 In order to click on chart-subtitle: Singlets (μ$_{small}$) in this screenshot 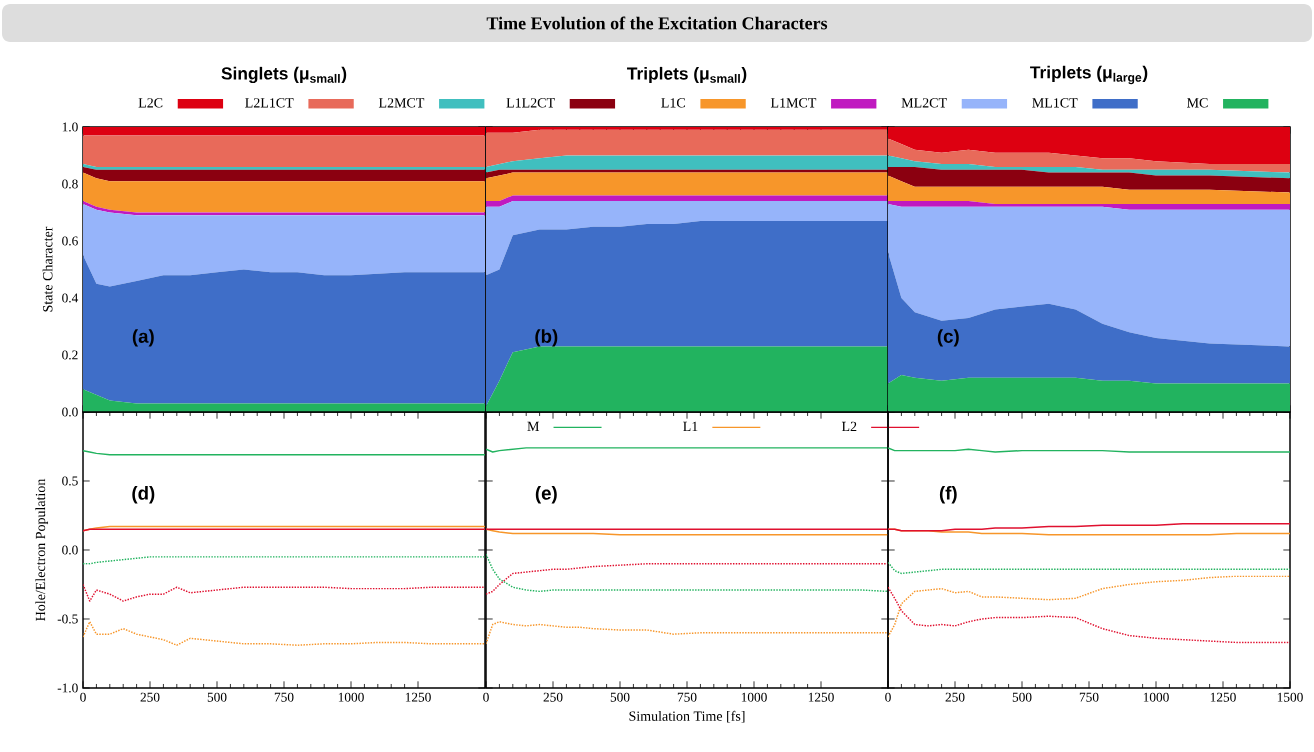, I will do `click(284, 75)`.